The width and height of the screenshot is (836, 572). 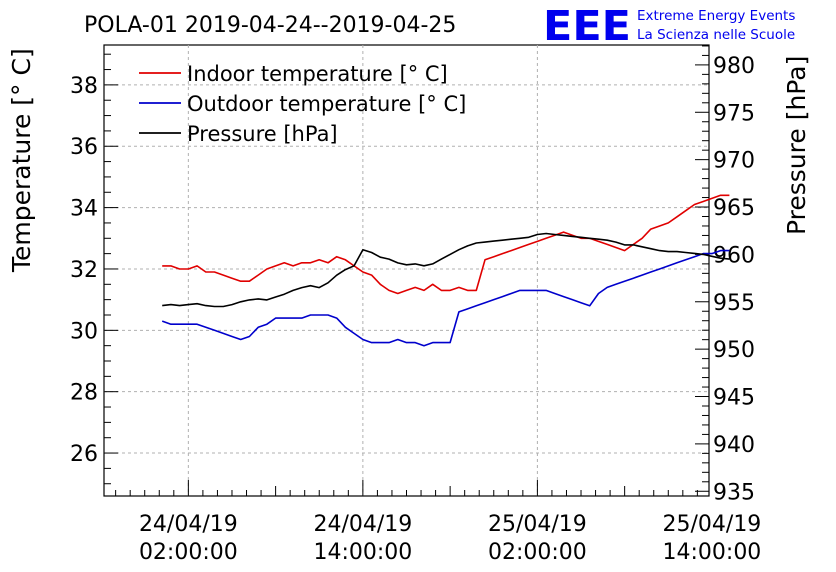 What do you see at coordinates (84, 454) in the screenshot?
I see `y-tick-label: 26` at bounding box center [84, 454].